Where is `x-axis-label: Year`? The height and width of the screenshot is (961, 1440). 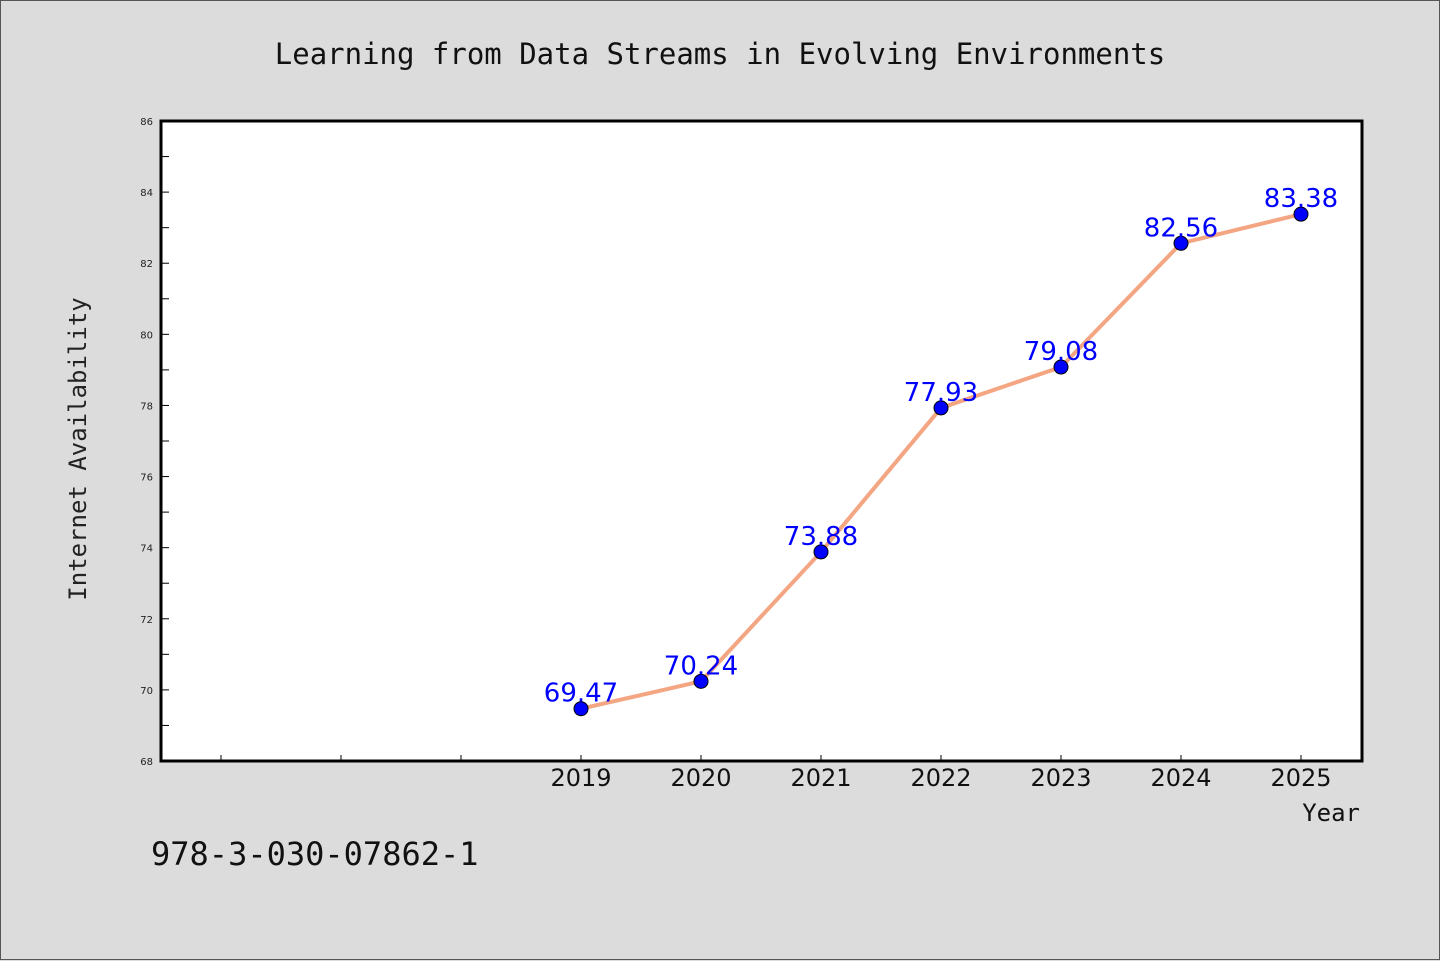
x-axis-label: Year is located at coordinates (1331, 813).